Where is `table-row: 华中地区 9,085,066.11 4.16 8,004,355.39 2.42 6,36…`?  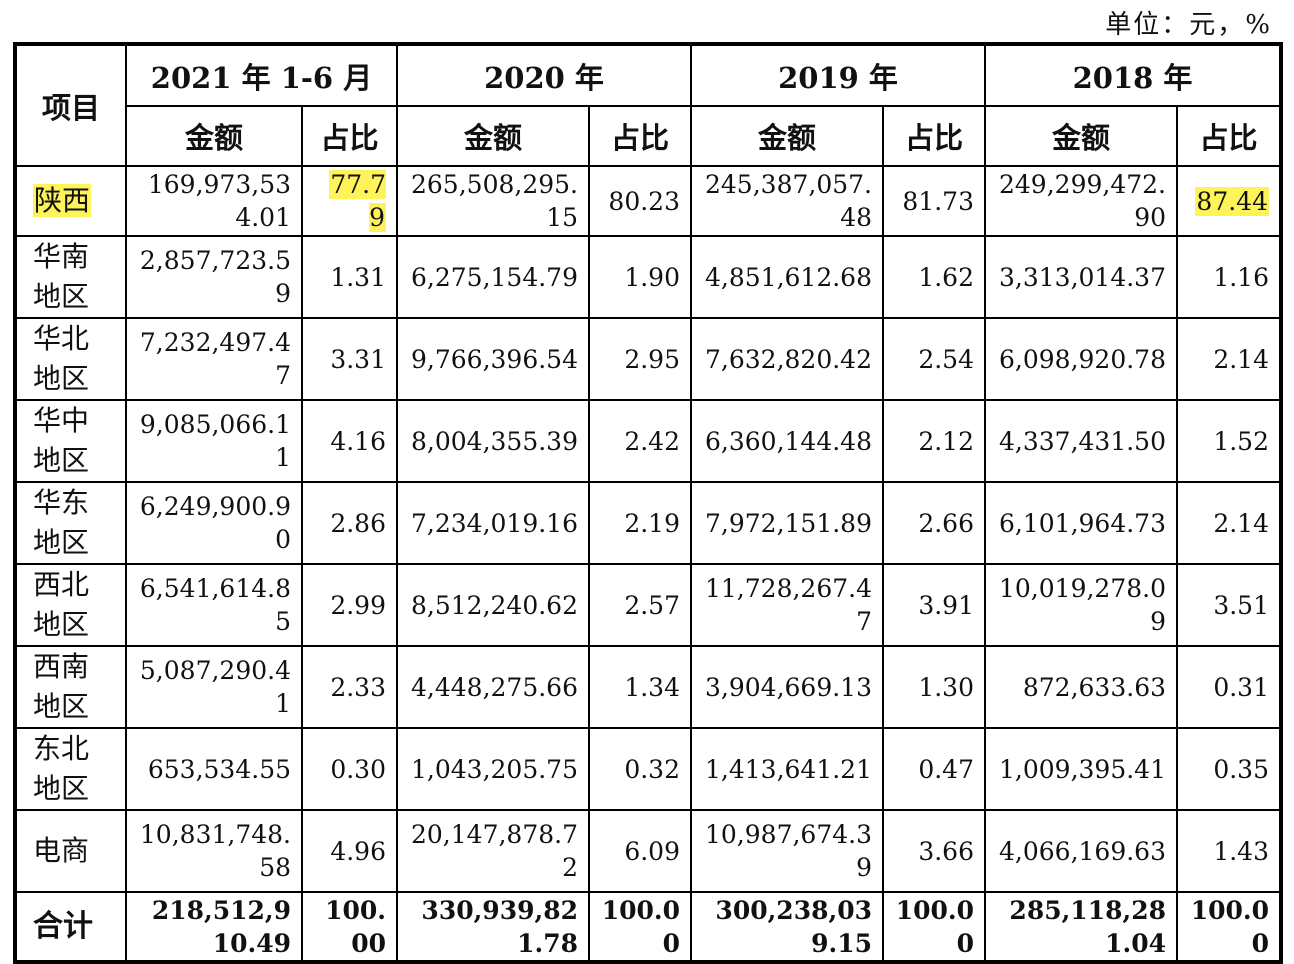 table-row: 华中地区 9,085,066.11 4.16 8,004,355.39 2.42 6,36… is located at coordinates (648, 441).